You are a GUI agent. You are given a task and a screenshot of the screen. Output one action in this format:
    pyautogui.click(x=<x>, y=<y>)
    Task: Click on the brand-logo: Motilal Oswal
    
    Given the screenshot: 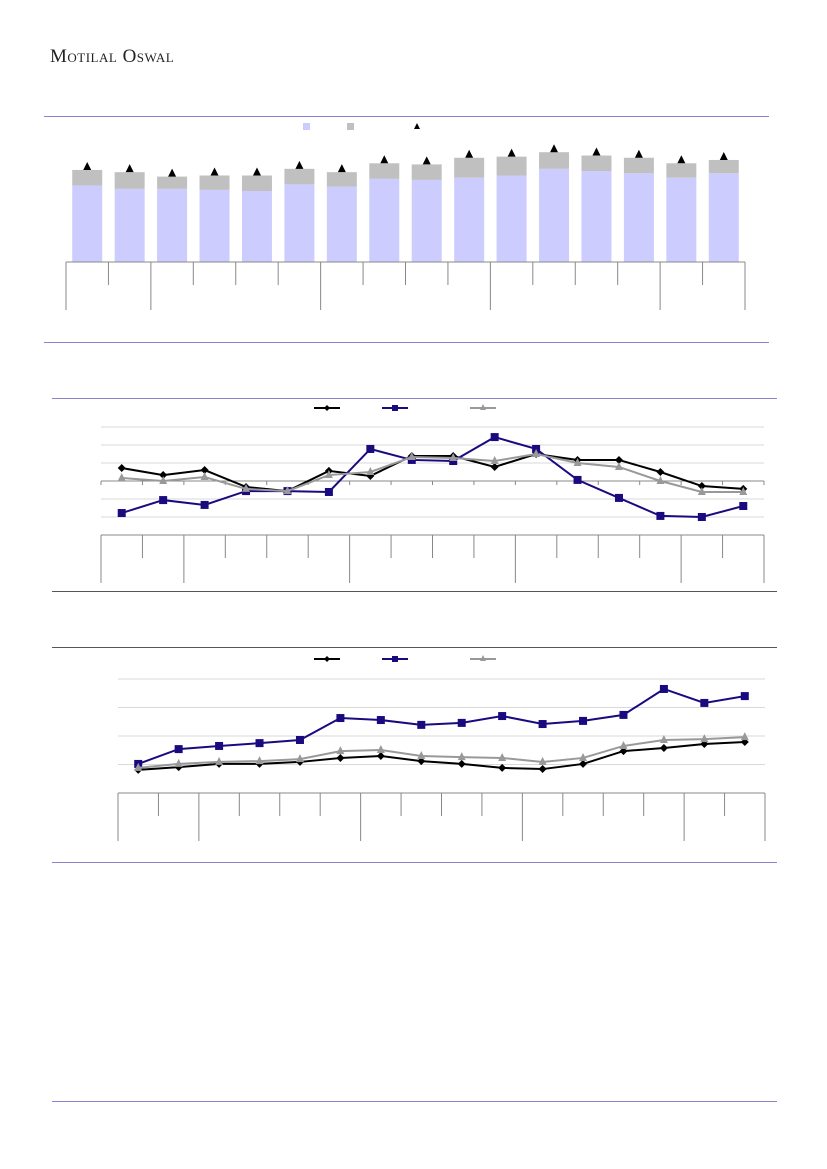 What is the action you would take?
    pyautogui.click(x=112, y=56)
    